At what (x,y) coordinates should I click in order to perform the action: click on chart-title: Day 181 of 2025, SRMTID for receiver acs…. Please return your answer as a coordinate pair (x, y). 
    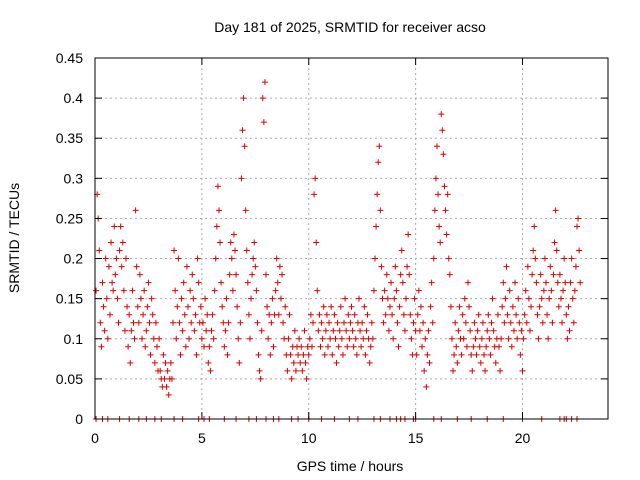
    Looking at the image, I should click on (350, 27).